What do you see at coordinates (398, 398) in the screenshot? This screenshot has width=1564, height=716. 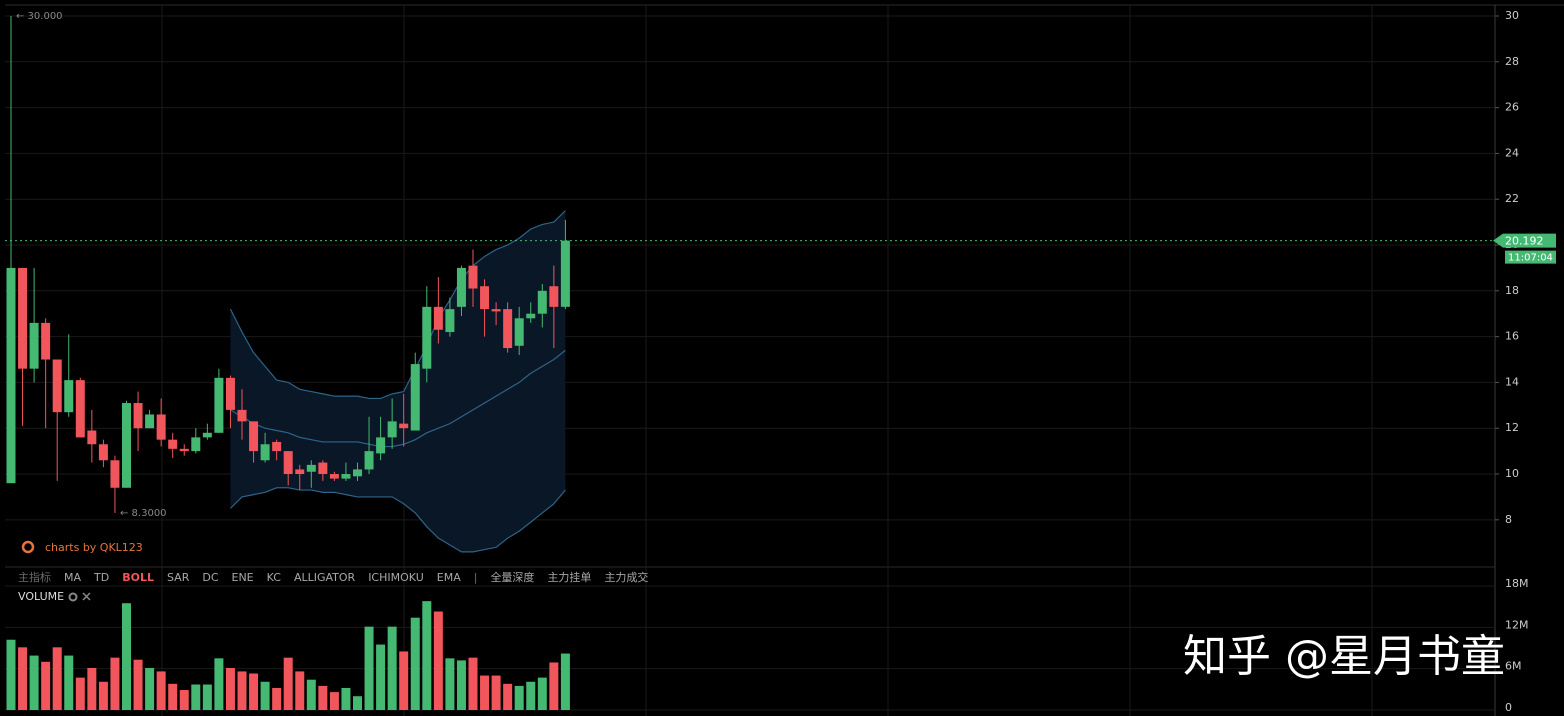 I see `bollinger-middle` at bounding box center [398, 398].